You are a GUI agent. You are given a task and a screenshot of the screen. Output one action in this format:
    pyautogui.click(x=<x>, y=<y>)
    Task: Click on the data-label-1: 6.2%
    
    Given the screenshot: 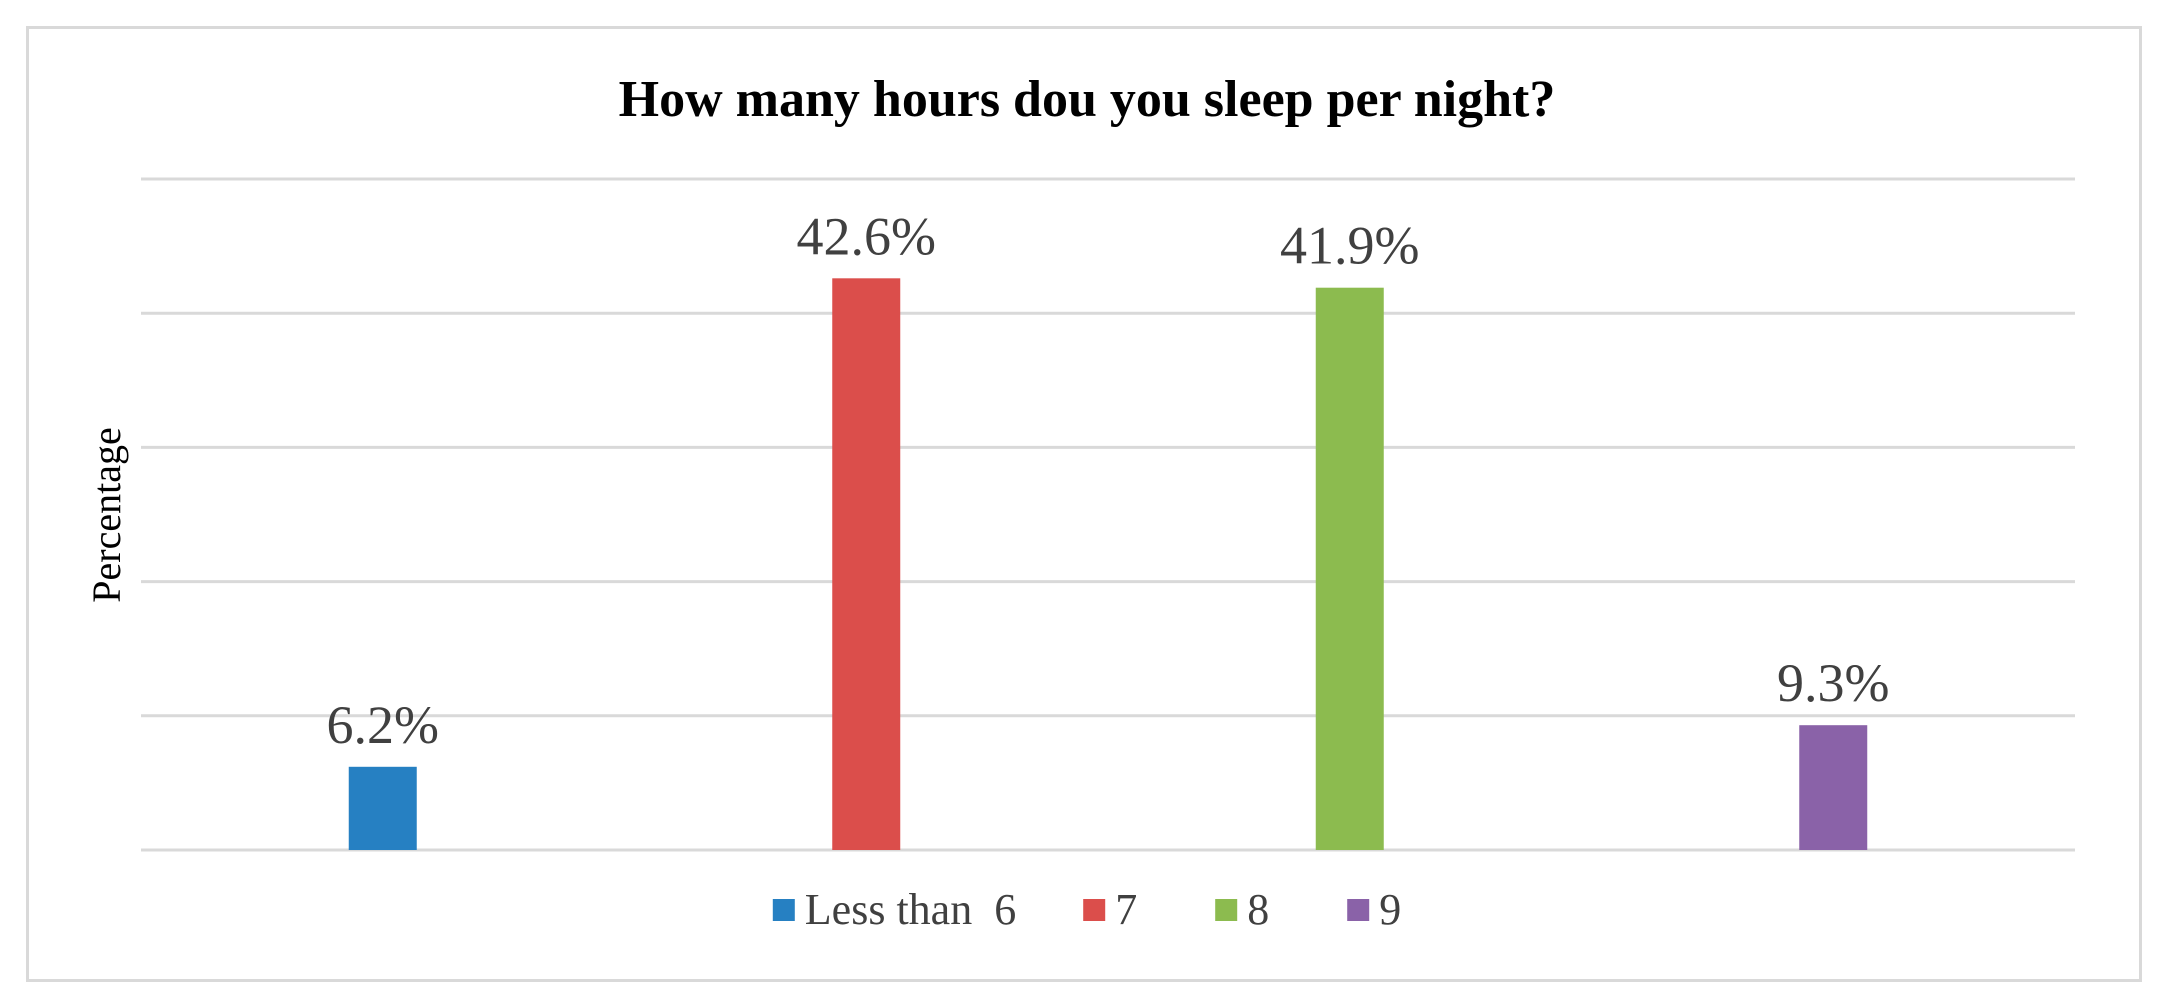 What is the action you would take?
    pyautogui.click(x=383, y=725)
    